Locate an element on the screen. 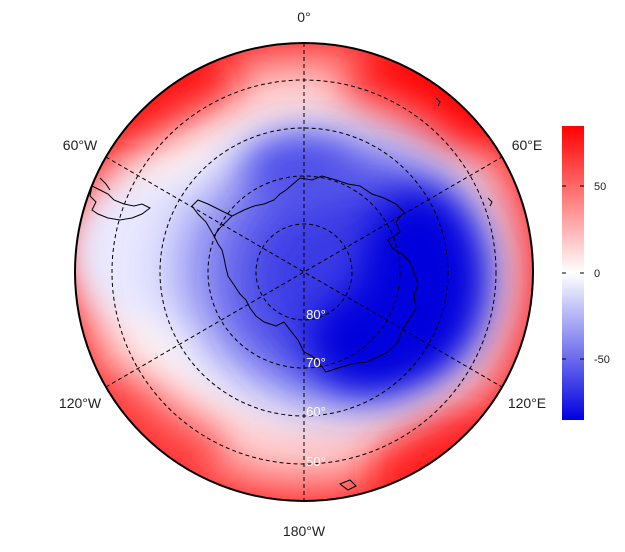 The width and height of the screenshot is (625, 552). colorbar-label-0: 0 is located at coordinates (597, 274).